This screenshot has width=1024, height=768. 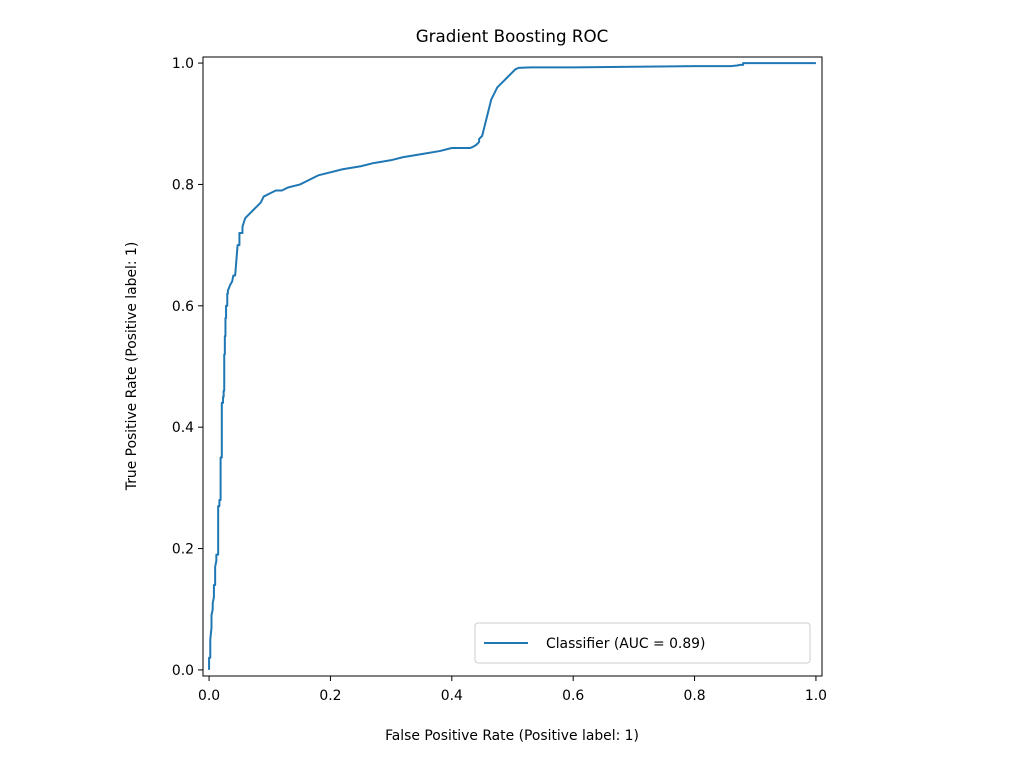 What do you see at coordinates (183, 64) in the screenshot?
I see `y-tick-label: 1.0` at bounding box center [183, 64].